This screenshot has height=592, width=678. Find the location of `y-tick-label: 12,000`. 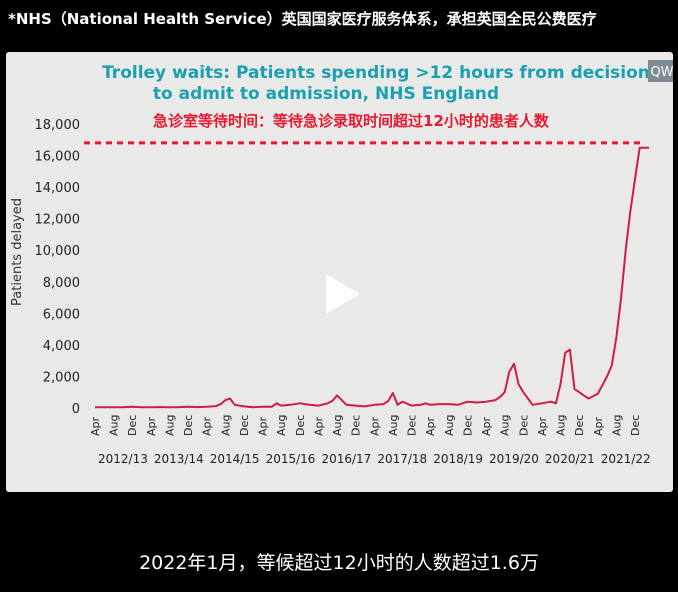

y-tick-label: 12,000 is located at coordinates (58, 220).